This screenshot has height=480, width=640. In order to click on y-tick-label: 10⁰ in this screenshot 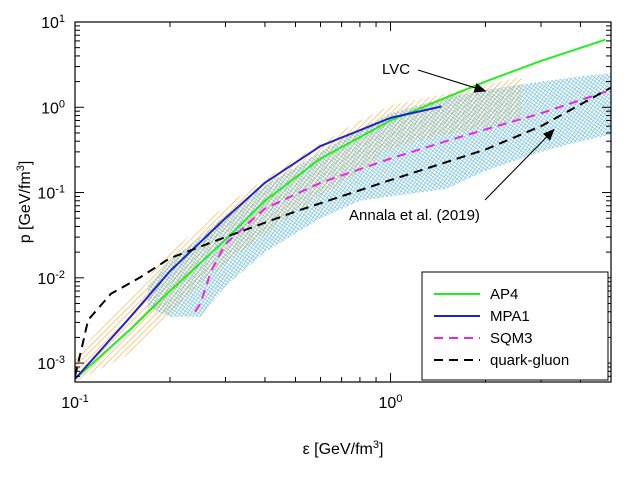, I will do `click(53, 107)`.